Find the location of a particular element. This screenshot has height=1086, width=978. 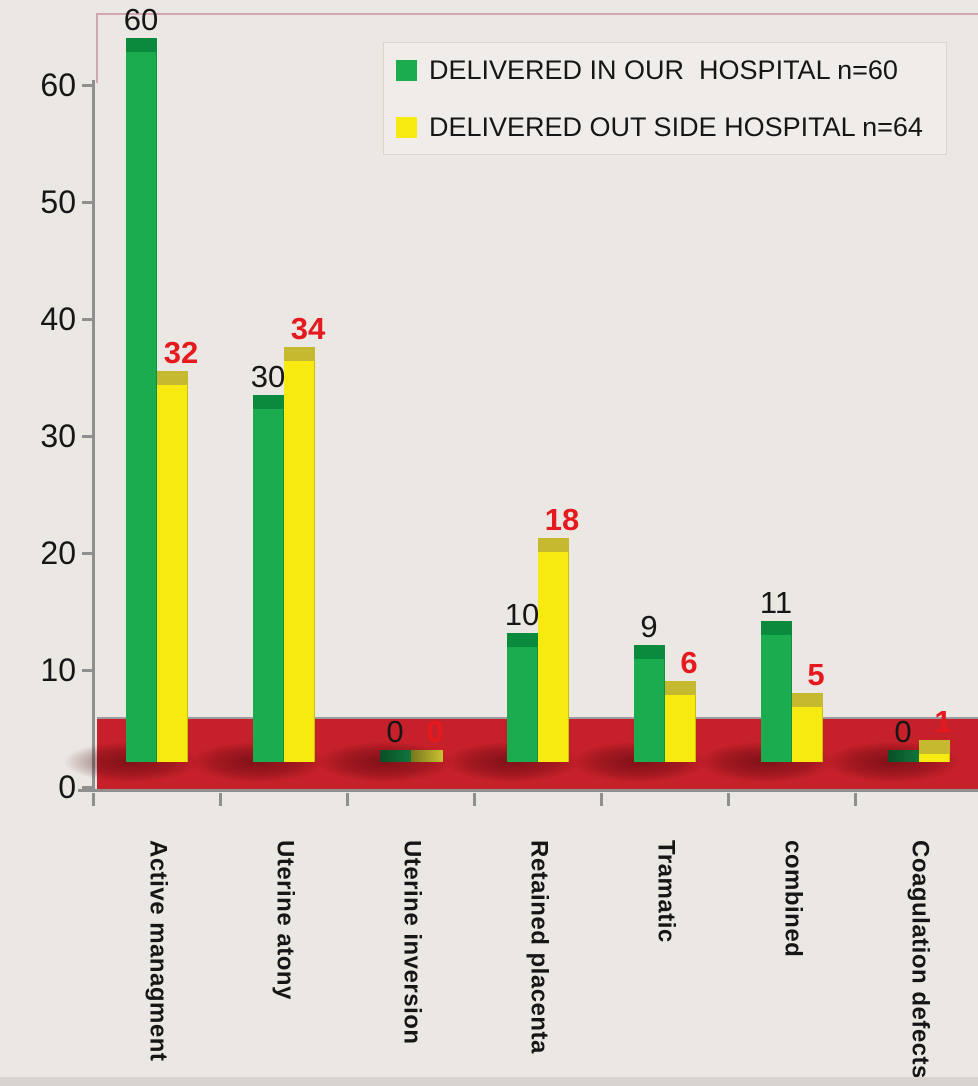

value-label-yellow-5: 6 is located at coordinates (689, 662).